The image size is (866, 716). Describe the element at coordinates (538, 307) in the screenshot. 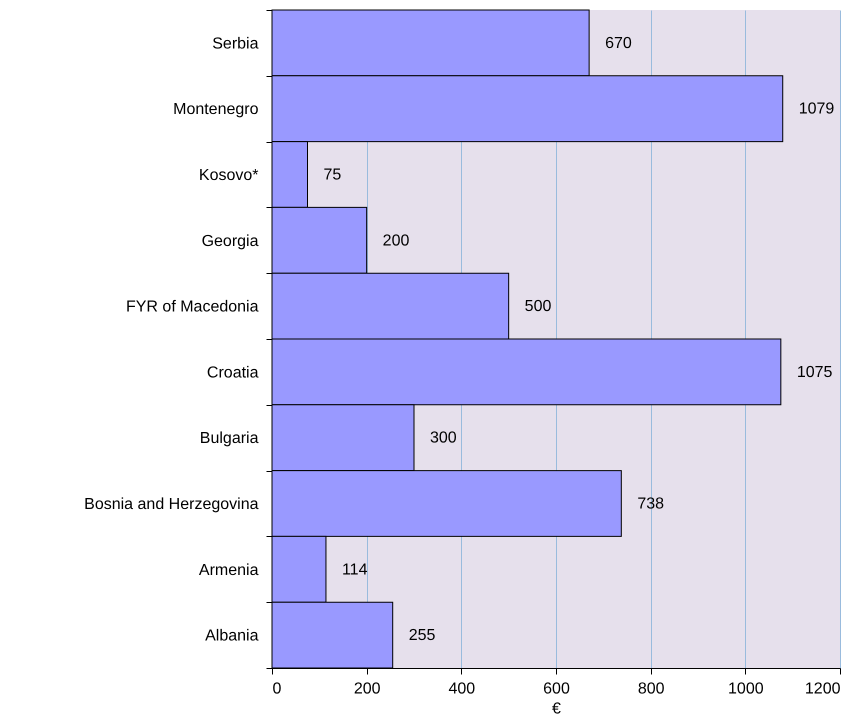

I see `data-label: 500` at that location.